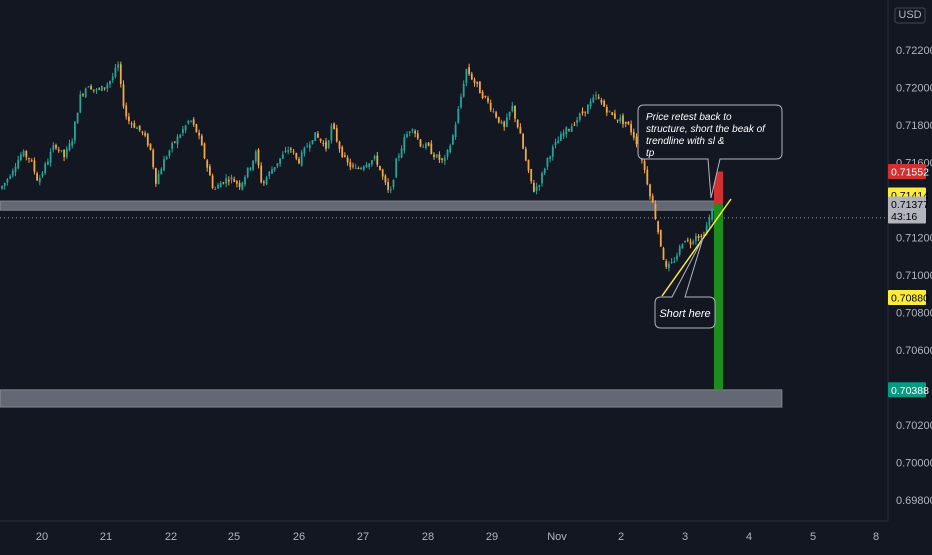 The image size is (932, 555). What do you see at coordinates (710, 151) in the screenshot?
I see `callout-bubble` at bounding box center [710, 151].